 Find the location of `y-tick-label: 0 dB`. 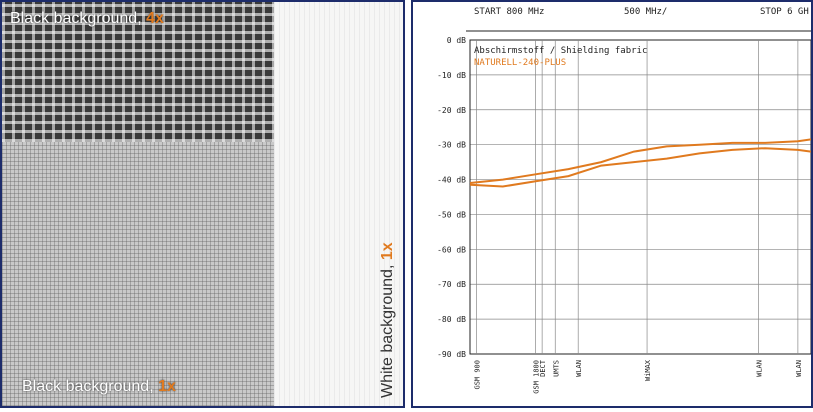

y-tick-label: 0 dB is located at coordinates (456, 40).